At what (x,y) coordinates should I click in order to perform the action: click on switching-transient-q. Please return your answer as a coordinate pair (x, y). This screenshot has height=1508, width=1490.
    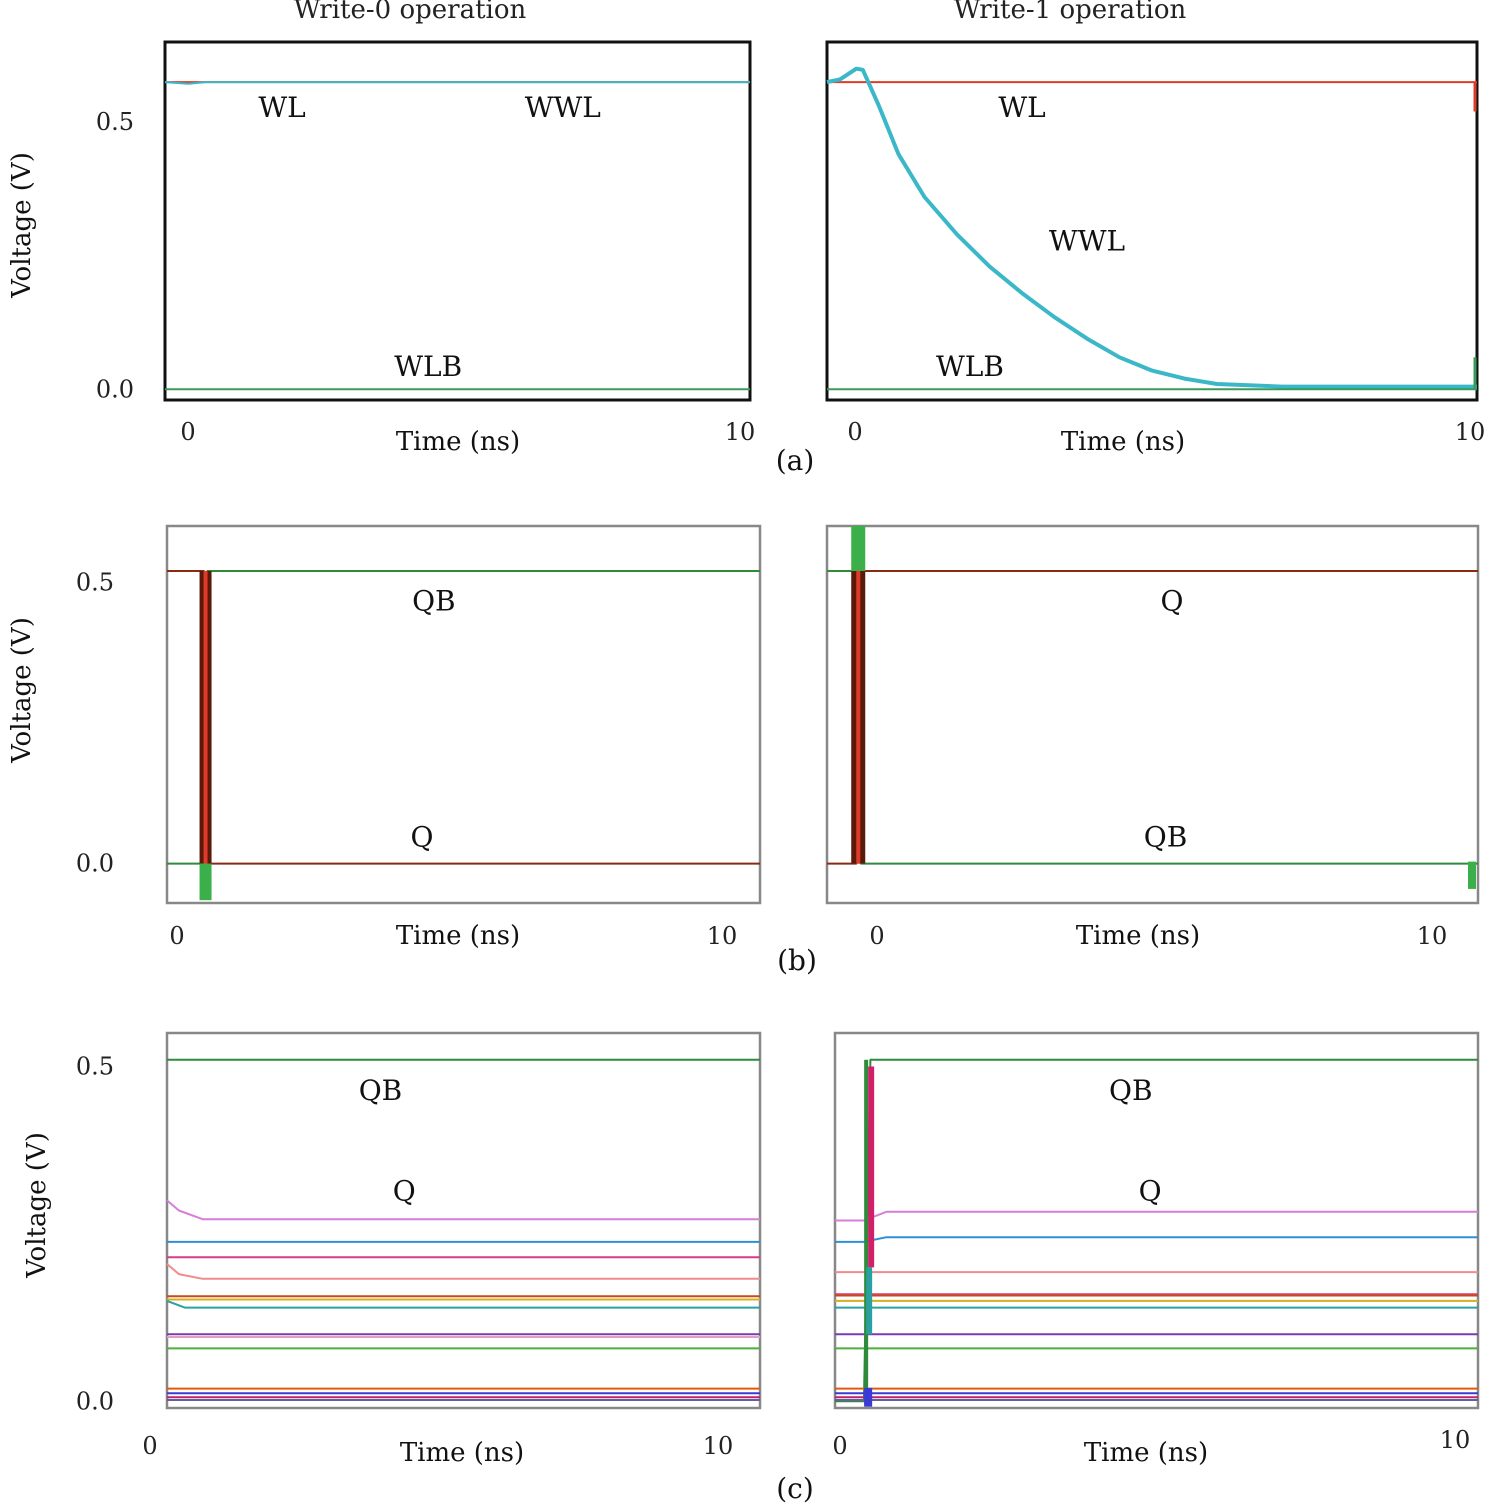
    Looking at the image, I should click on (871, 1167).